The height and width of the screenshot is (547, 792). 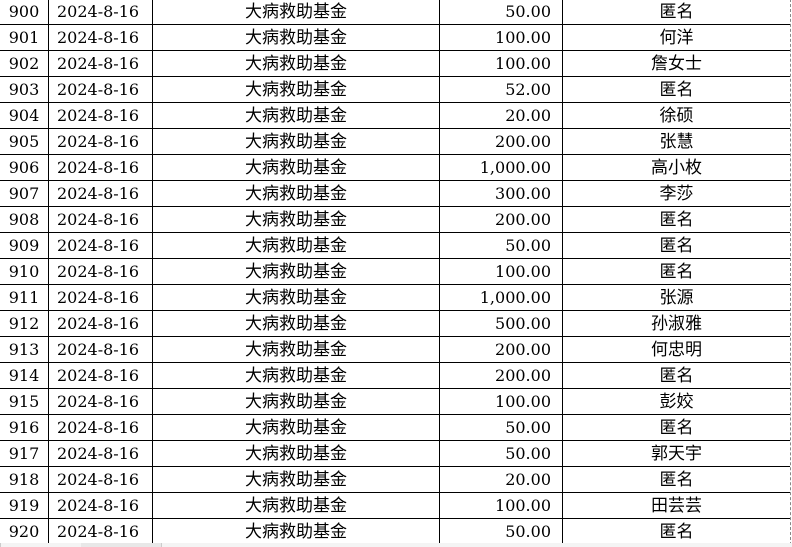 I want to click on amount-cell: 300.00, so click(x=501, y=193).